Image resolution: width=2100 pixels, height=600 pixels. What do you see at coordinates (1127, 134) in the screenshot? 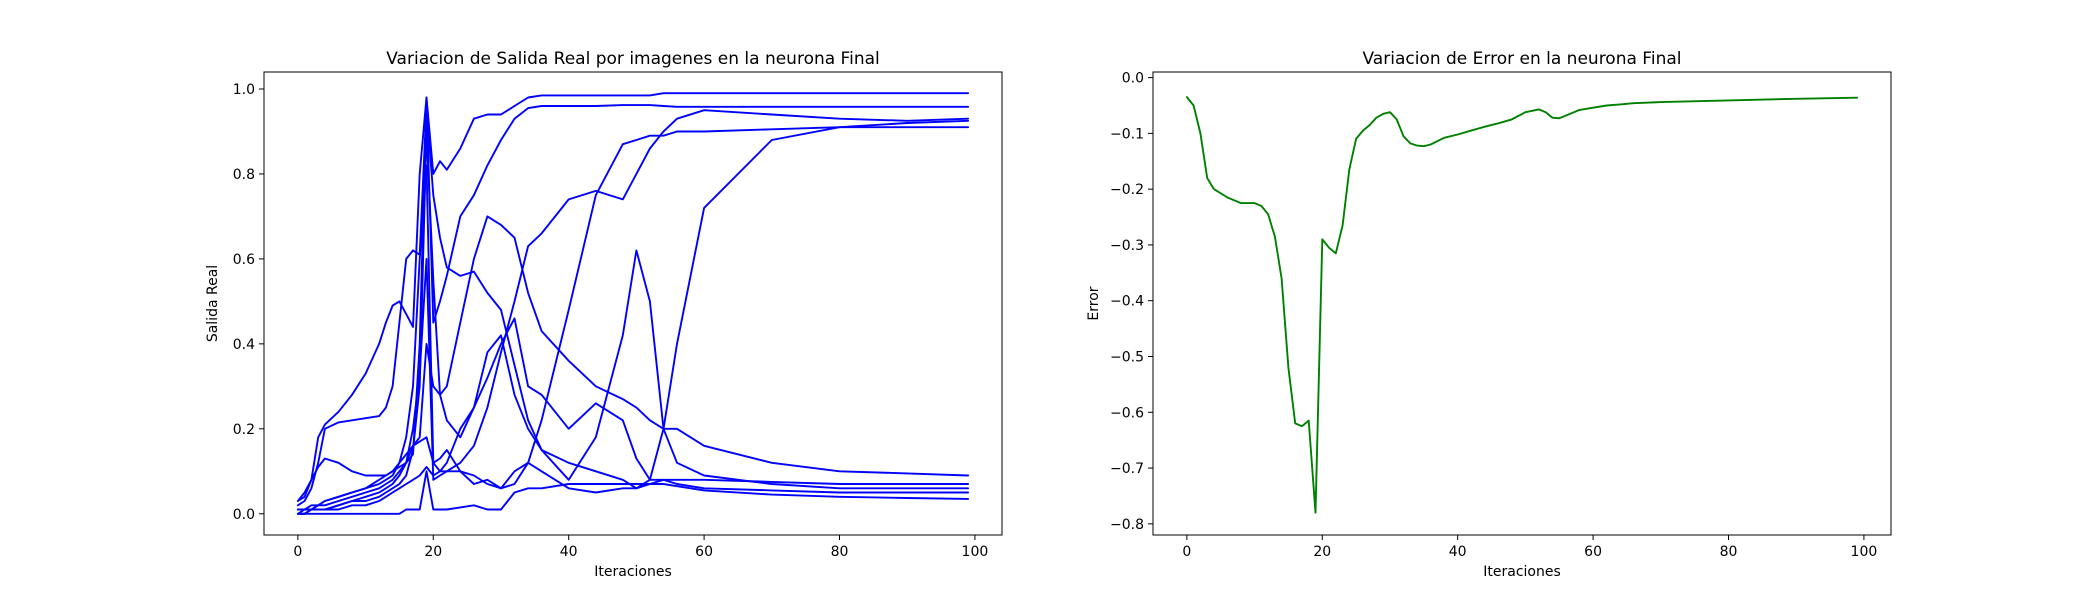
I see `y-tick-label: −0.1` at bounding box center [1127, 134].